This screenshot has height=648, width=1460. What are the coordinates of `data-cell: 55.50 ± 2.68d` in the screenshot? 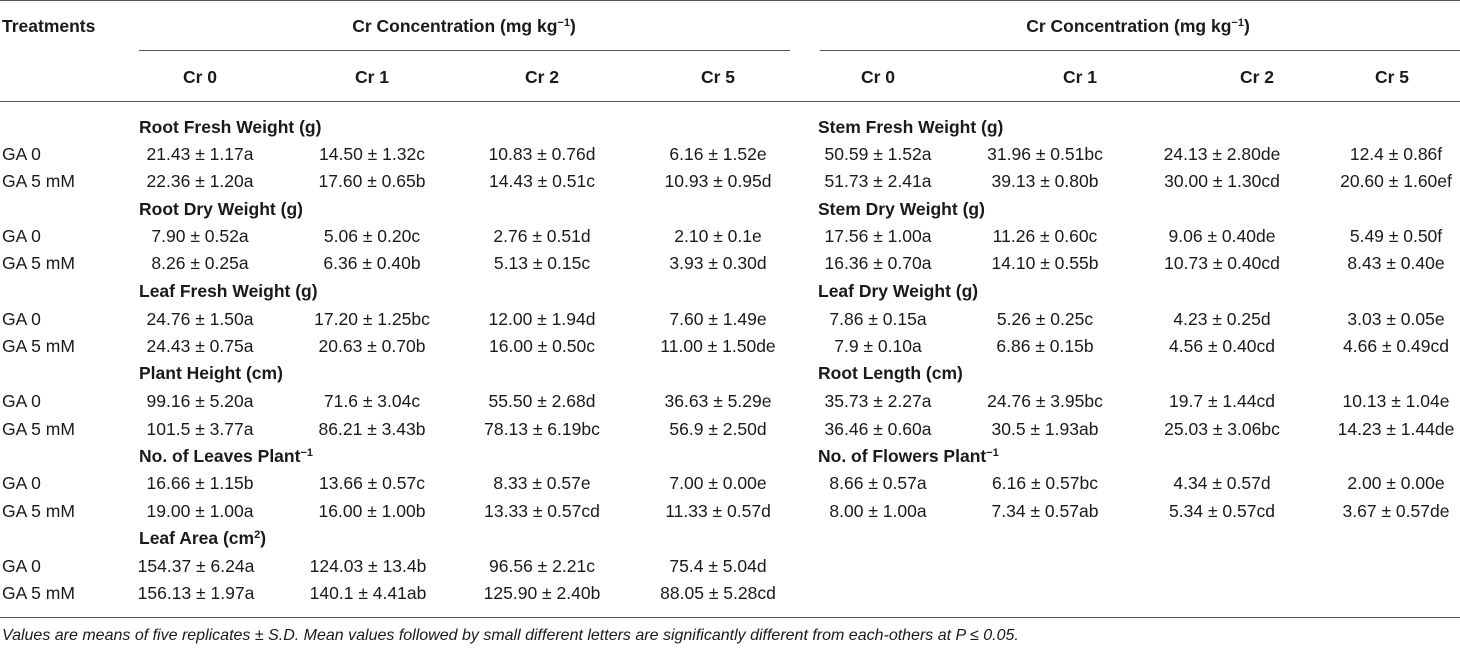 It's located at (542, 401).